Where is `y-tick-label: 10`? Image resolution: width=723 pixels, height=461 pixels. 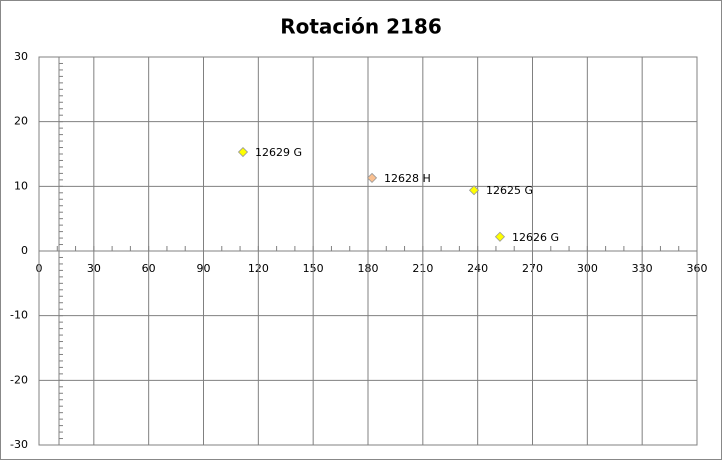
y-tick-label: 10 is located at coordinates (21, 185).